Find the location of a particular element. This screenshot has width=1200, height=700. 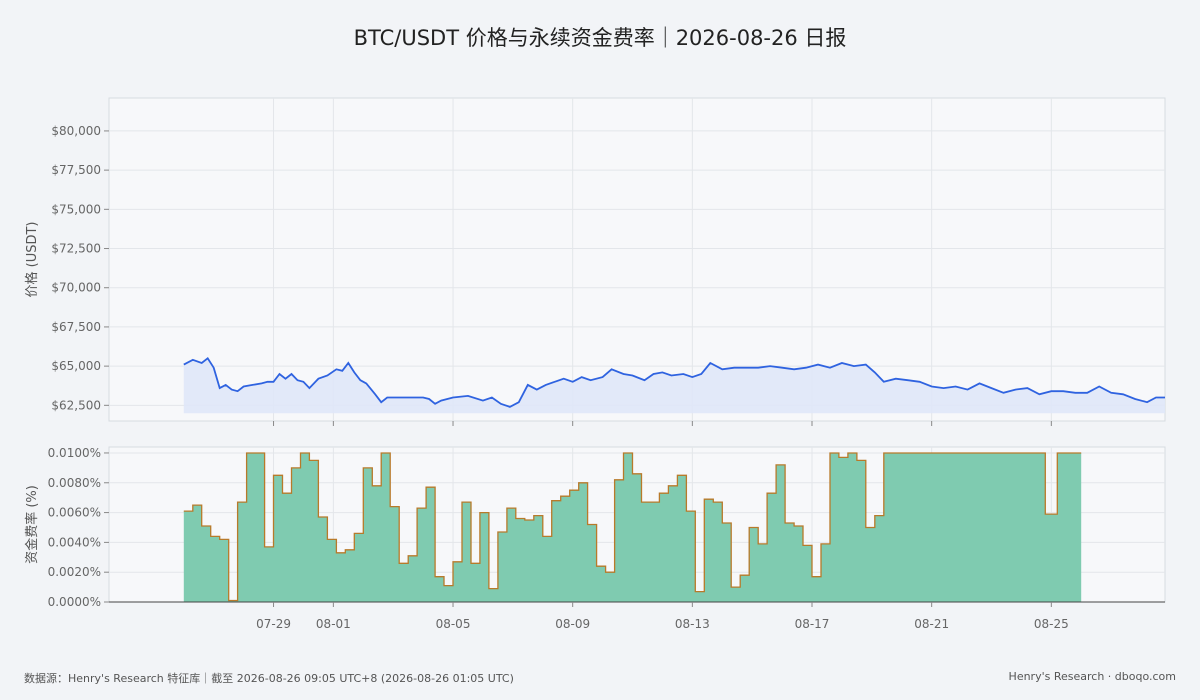

price-y-label: 价格 (USDT) is located at coordinates (32, 260).